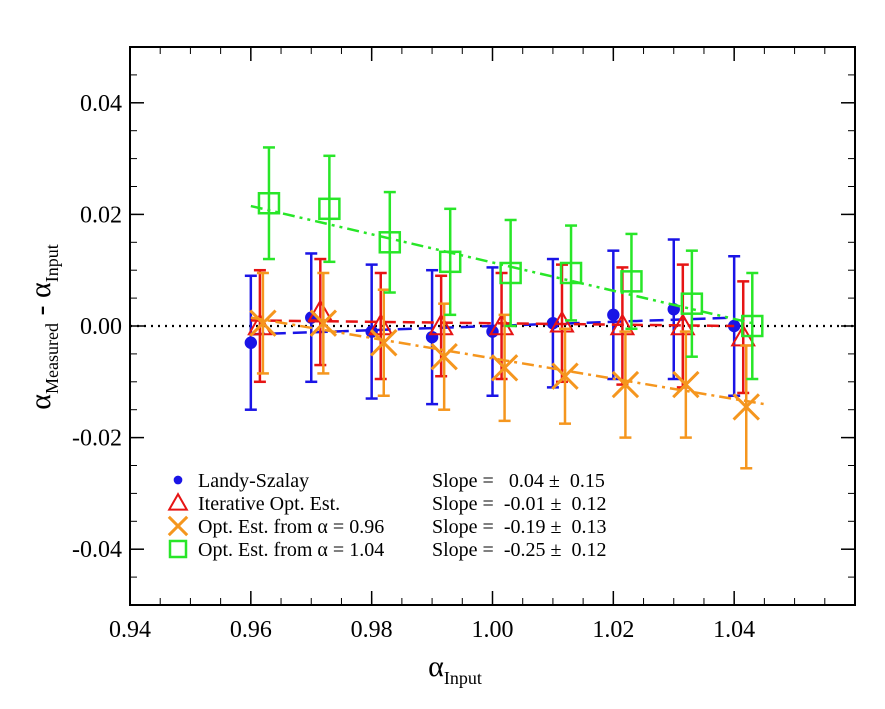  What do you see at coordinates (97, 550) in the screenshot?
I see `y-tick-label: -0.04` at bounding box center [97, 550].